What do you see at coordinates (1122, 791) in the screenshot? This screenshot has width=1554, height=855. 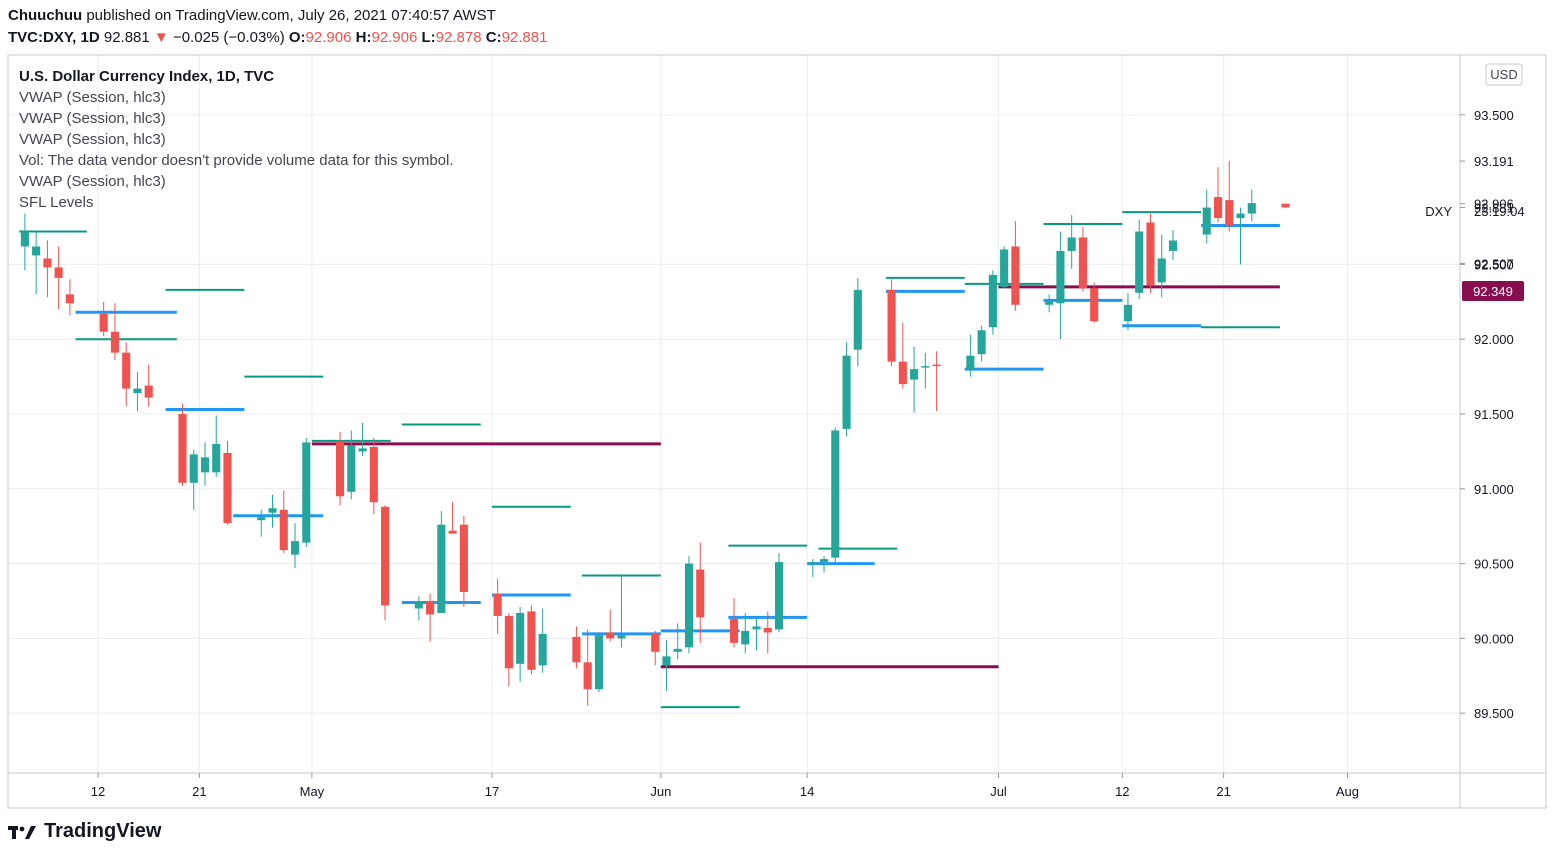 I see `x-tick-label: 12` at bounding box center [1122, 791].